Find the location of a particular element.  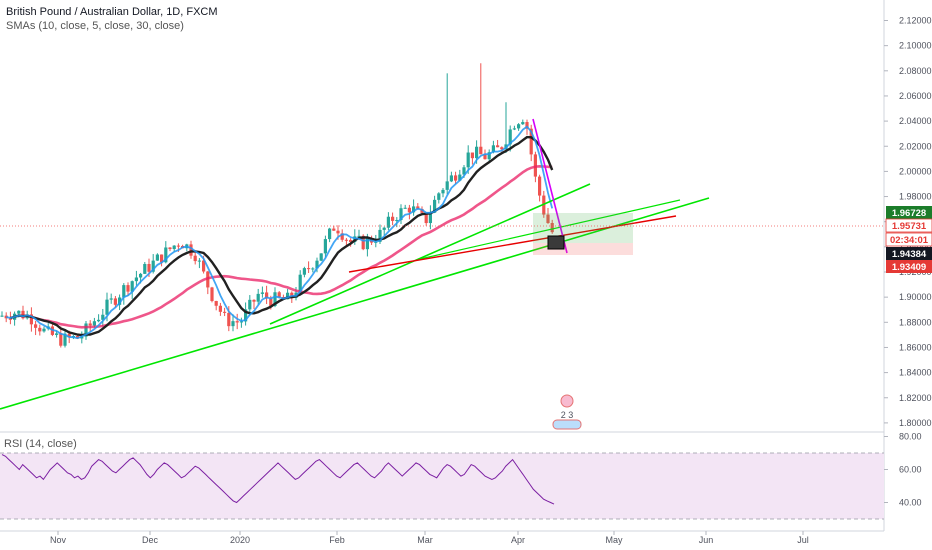

price-tick-label: 1.98000 is located at coordinates (915, 197).